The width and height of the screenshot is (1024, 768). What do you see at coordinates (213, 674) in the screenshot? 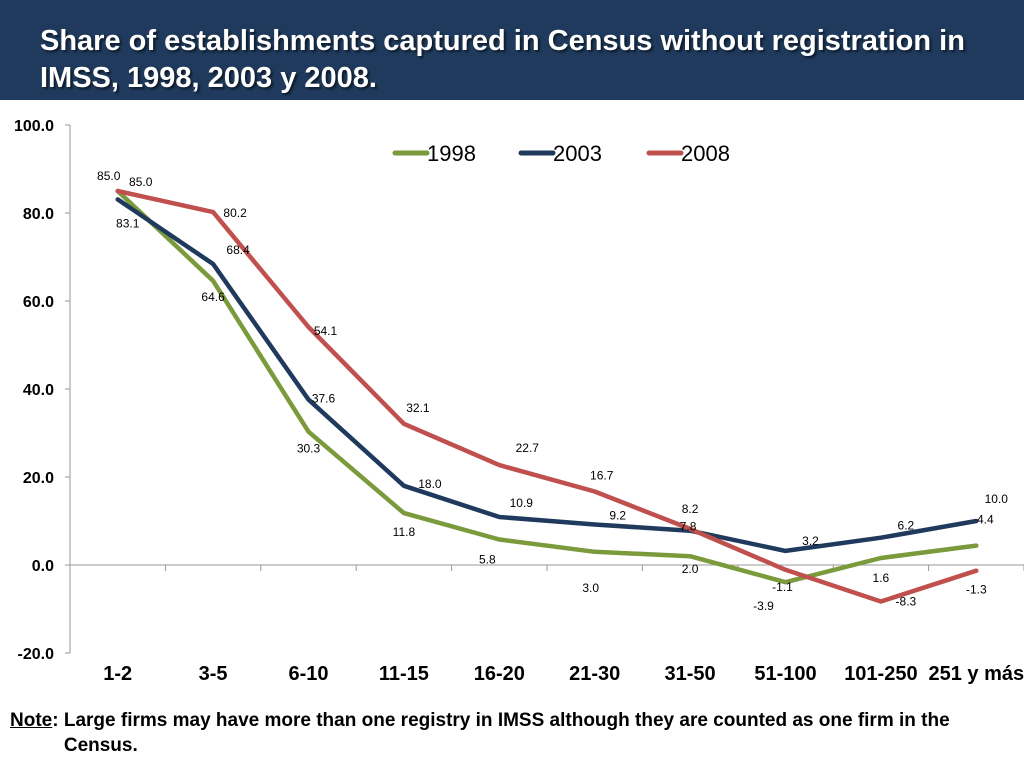
I see `x-tick-label: 3-5` at bounding box center [213, 674].